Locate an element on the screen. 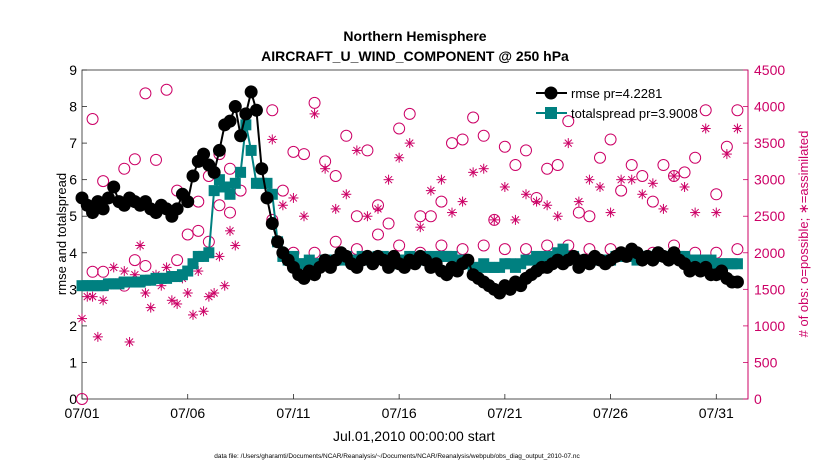  y-tick-label: 2 is located at coordinates (73, 326).